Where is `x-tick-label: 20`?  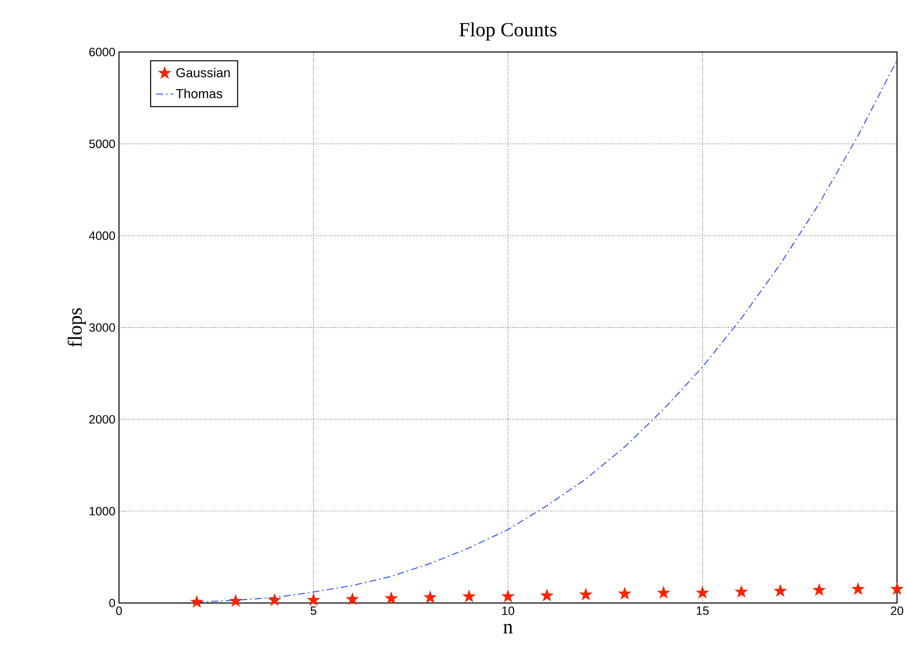
x-tick-label: 20 is located at coordinates (897, 611).